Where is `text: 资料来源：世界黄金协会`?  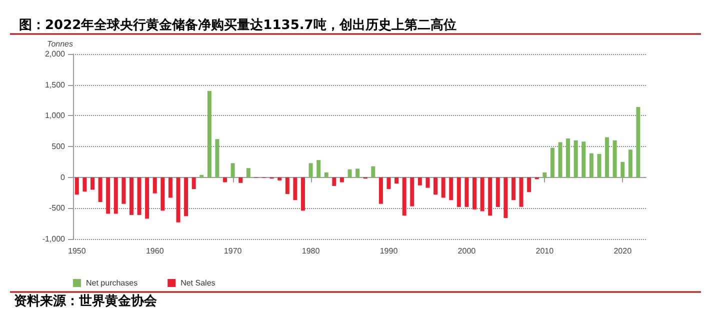 text: 资料来源：世界黄金协会 is located at coordinates (86, 301).